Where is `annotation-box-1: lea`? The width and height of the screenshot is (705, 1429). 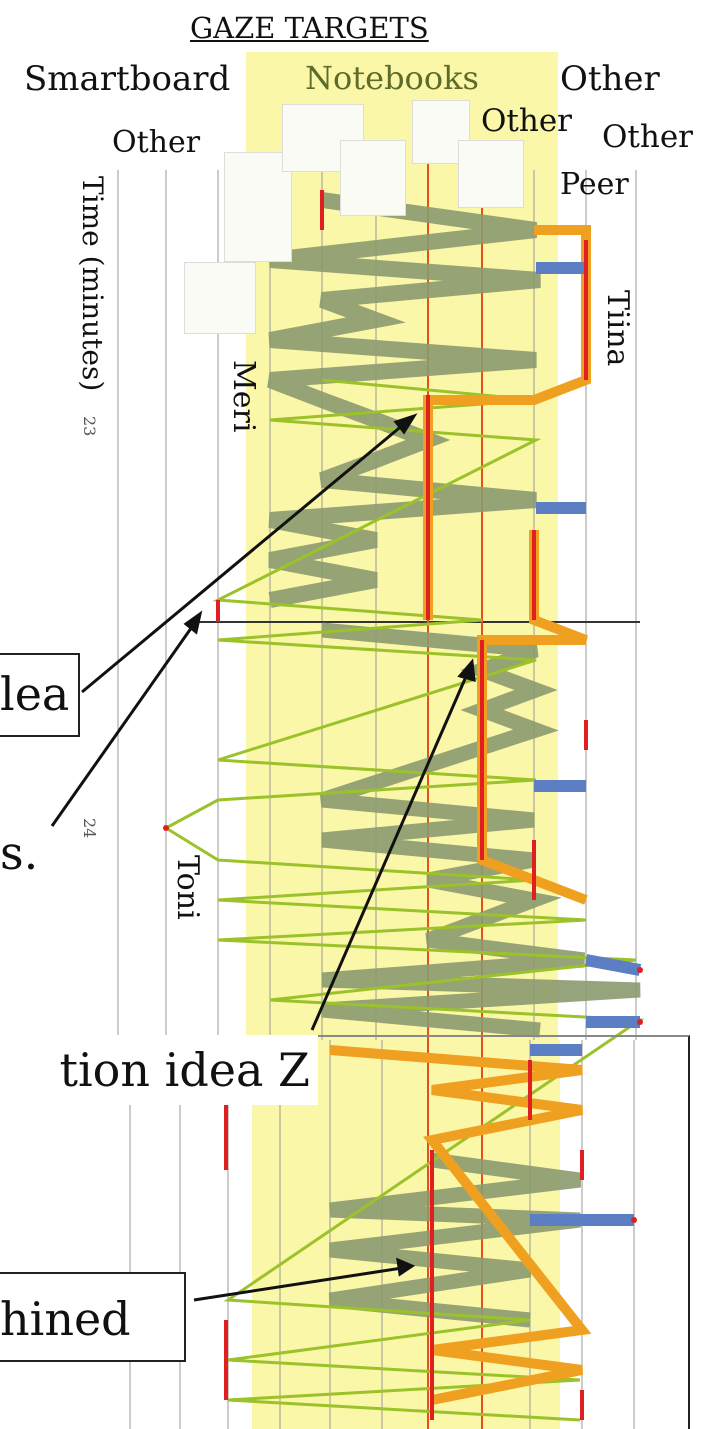 annotation-box-1: lea is located at coordinates (40, 695).